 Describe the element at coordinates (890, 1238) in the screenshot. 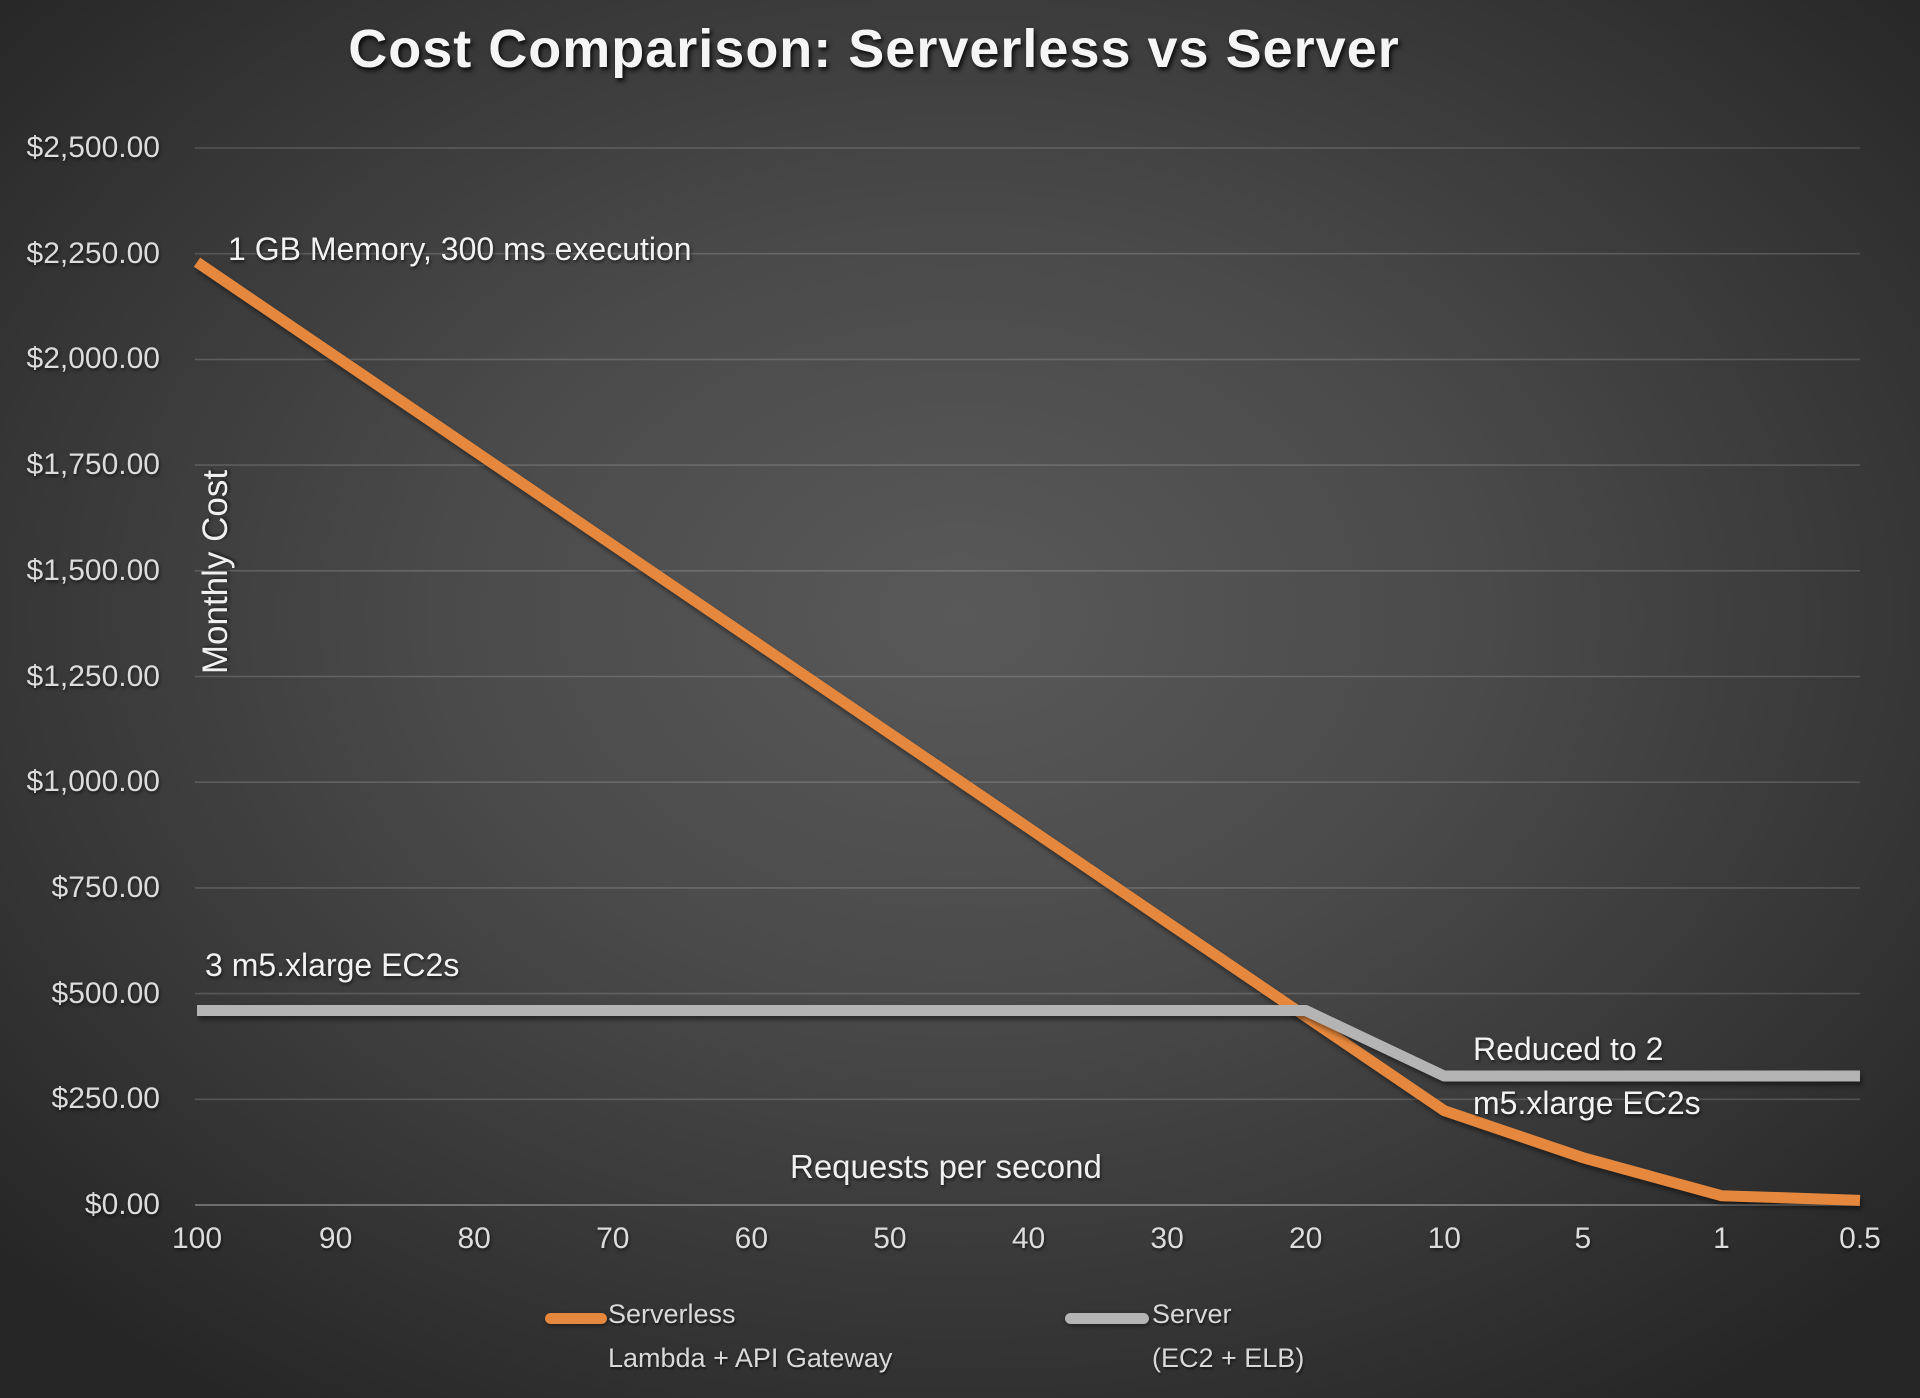

I see `x-axis-tick-label: 50` at that location.